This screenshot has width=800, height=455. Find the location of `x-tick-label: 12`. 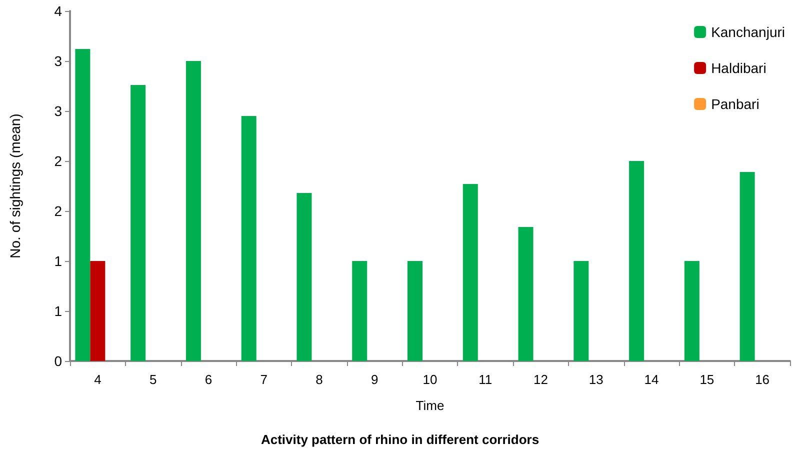

x-tick-label: 12 is located at coordinates (541, 379).